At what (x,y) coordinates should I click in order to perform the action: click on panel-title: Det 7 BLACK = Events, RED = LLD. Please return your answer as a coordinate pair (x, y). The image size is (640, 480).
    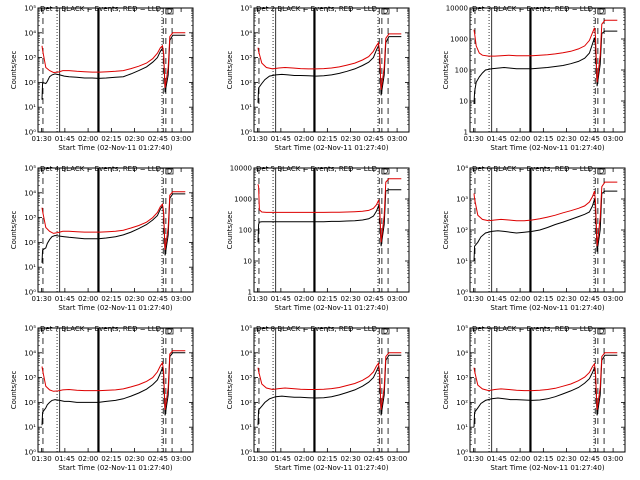
    Looking at the image, I should click on (100, 329).